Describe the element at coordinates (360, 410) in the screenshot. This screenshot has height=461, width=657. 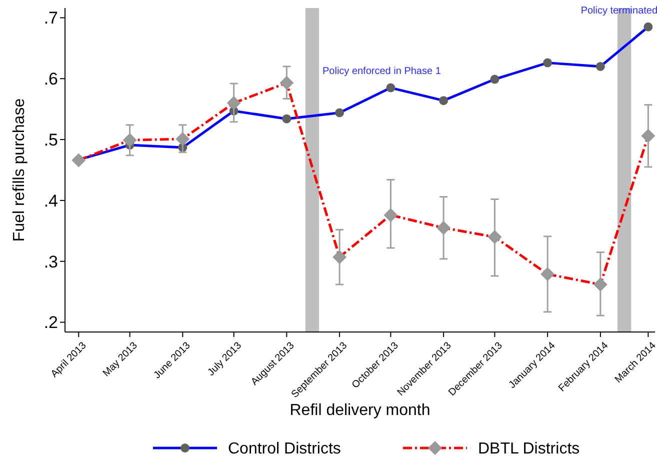
I see `x-axis-title: Refil delivery month` at that location.